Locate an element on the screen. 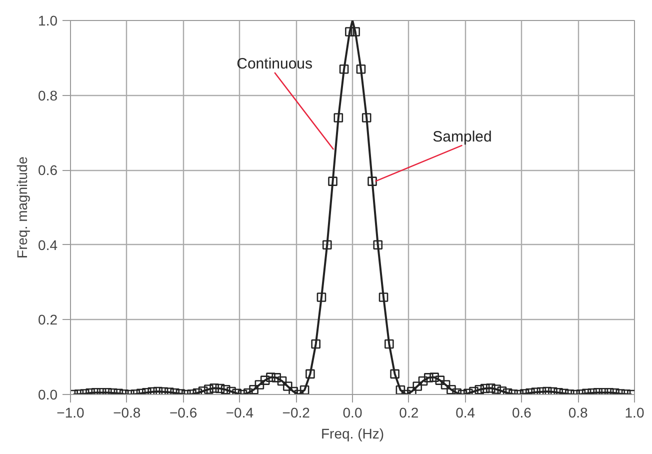 Image resolution: width=652 pixels, height=454 pixels. y-tick-label: 1.0 is located at coordinates (48, 20).